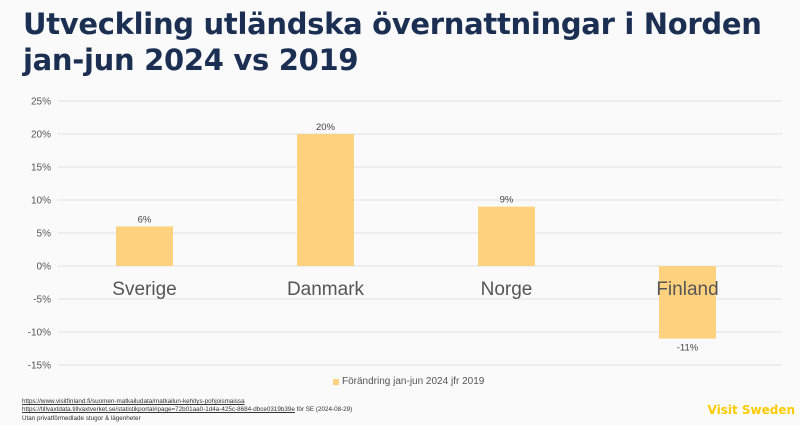 The height and width of the screenshot is (425, 800). Describe the element at coordinates (39, 333) in the screenshot. I see `y-tick-label: -10%` at that location.